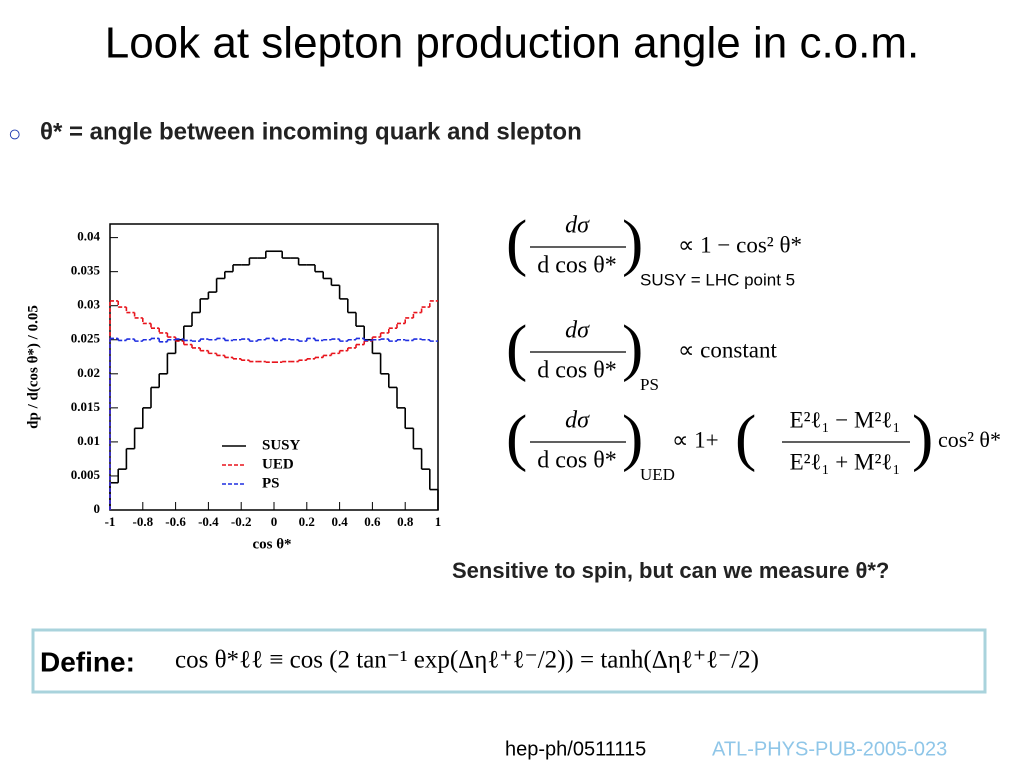 This screenshot has height=768, width=1024. Describe the element at coordinates (829, 749) in the screenshot. I see `reference: ATL-PHYS-PUB-2005-023` at that location.